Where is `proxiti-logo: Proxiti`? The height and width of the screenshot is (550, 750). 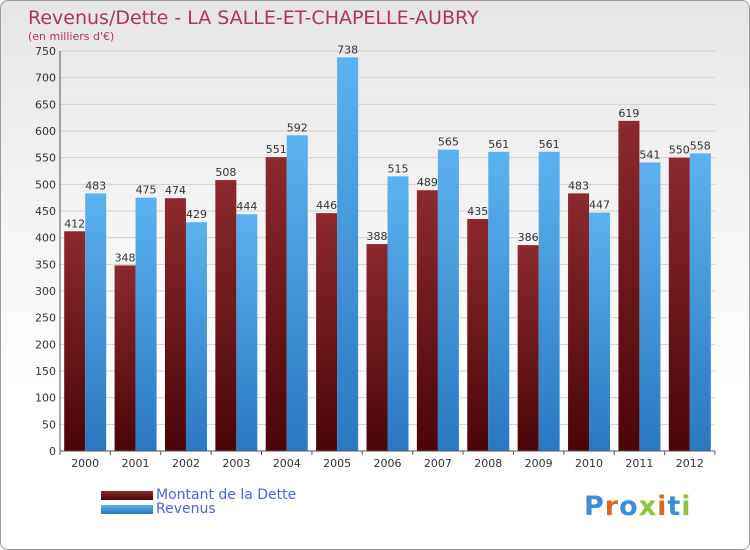
proxiti-logo: Proxiti is located at coordinates (638, 506).